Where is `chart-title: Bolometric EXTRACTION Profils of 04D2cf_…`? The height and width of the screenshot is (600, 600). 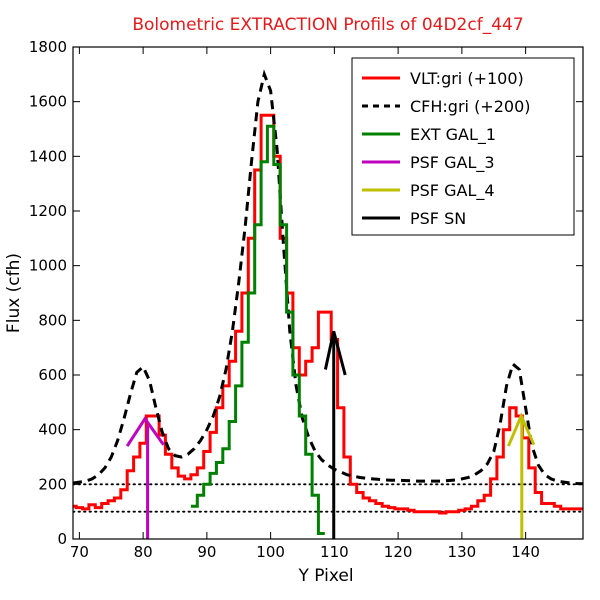
chart-title: Bolometric EXTRACTION Profils of 04D2cf_… is located at coordinates (327, 25).